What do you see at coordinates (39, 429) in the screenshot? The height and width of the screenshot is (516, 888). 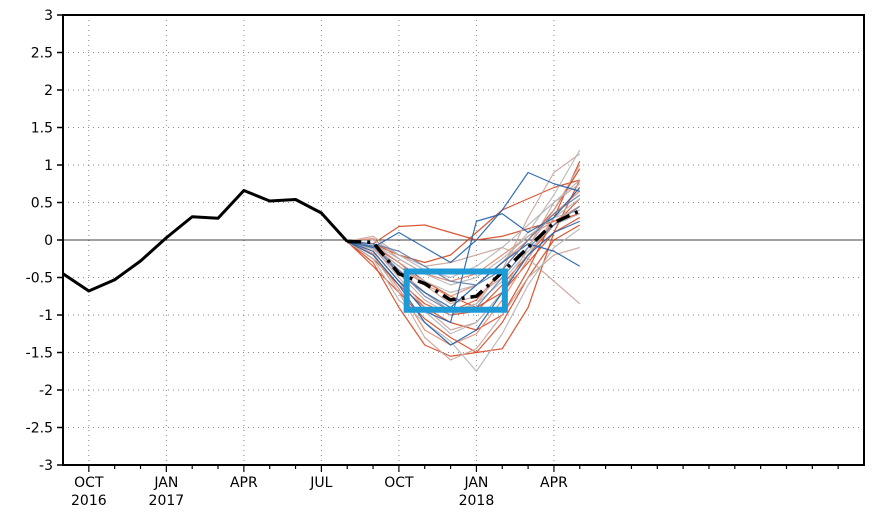 I see `y-tick-label: -2.5` at bounding box center [39, 429].